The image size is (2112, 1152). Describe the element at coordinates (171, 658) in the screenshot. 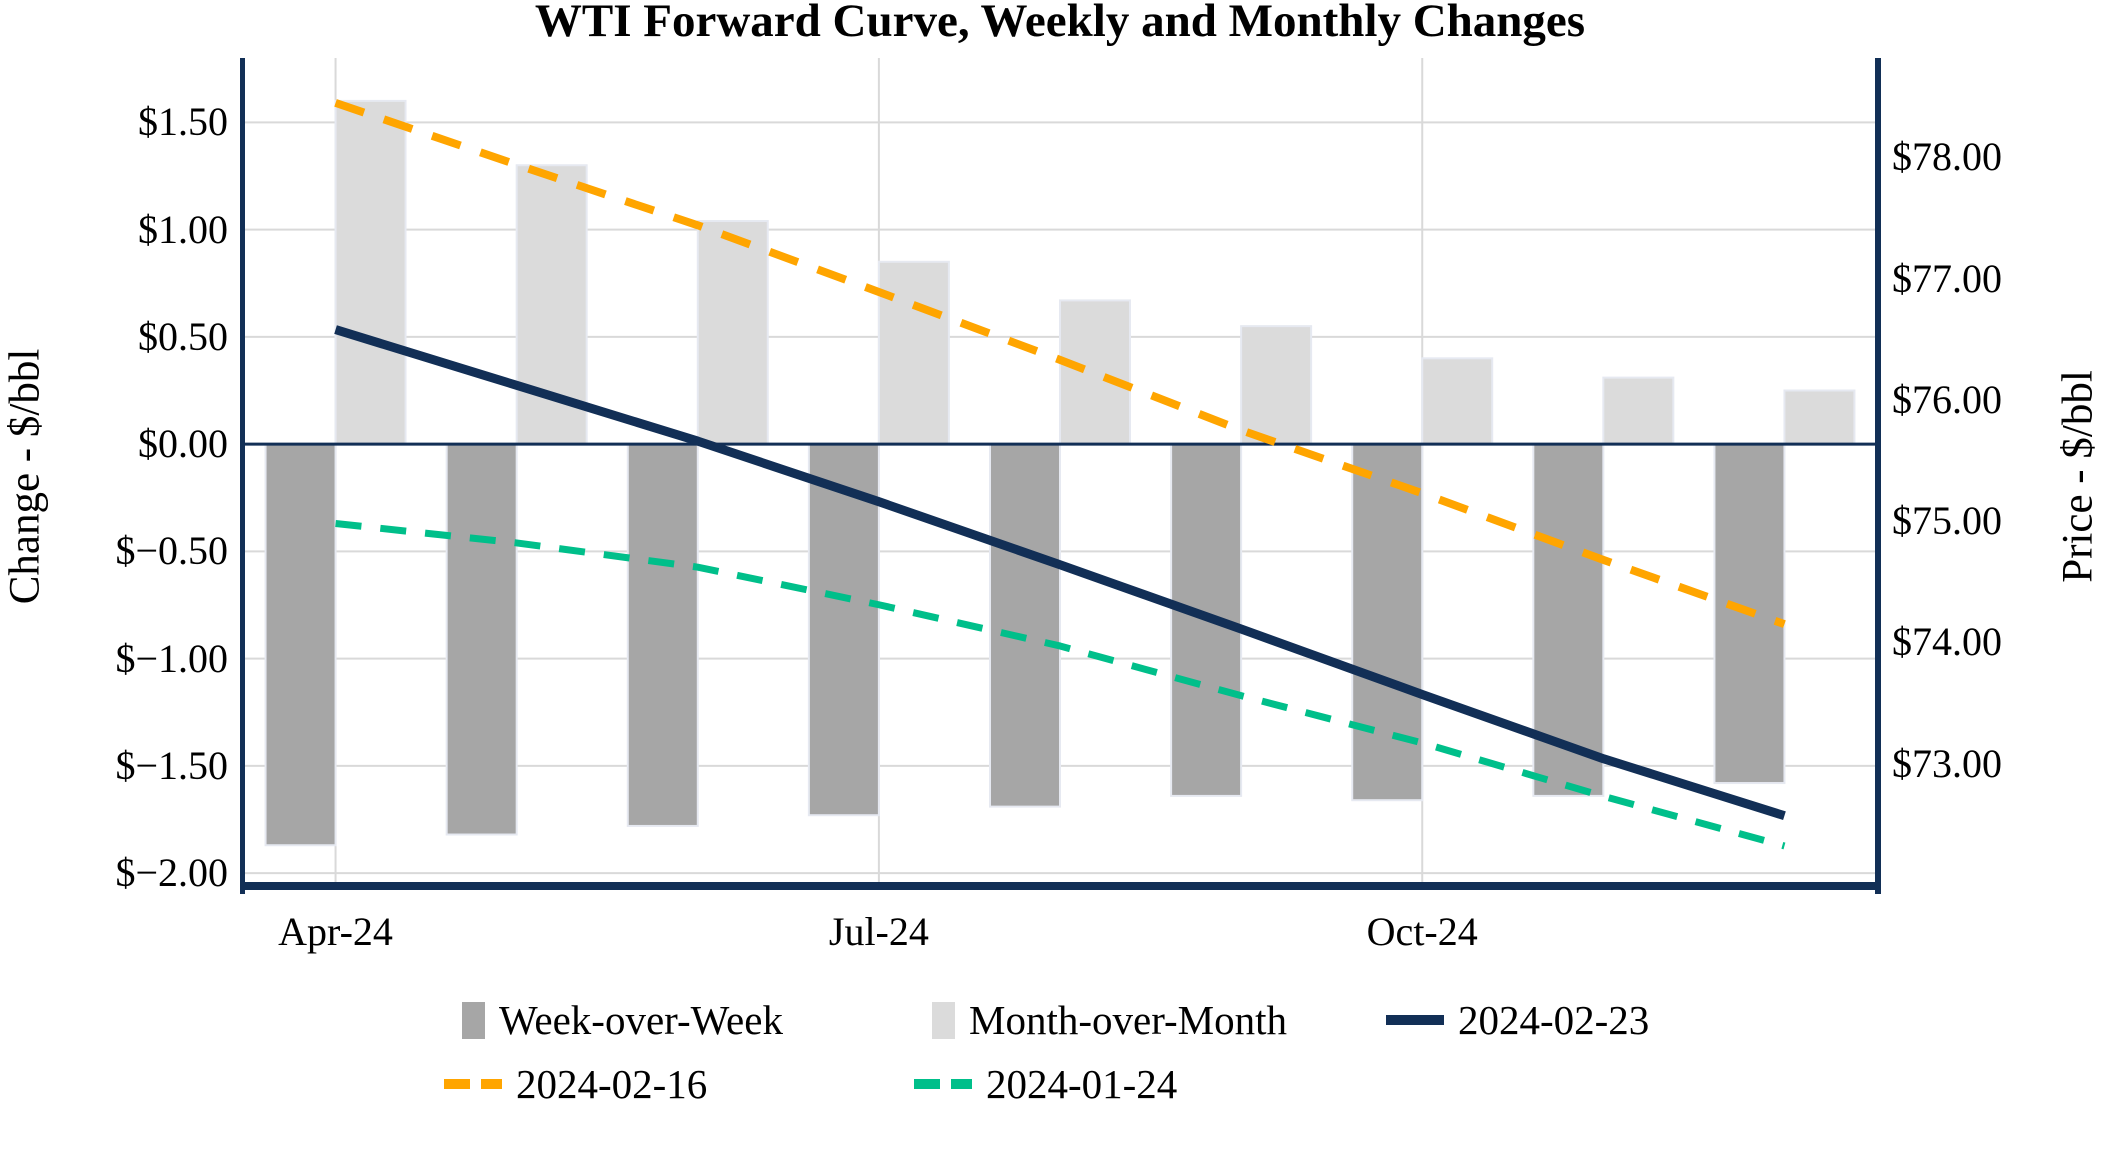

I see `left-axis-tick-label: $−1.00` at that location.